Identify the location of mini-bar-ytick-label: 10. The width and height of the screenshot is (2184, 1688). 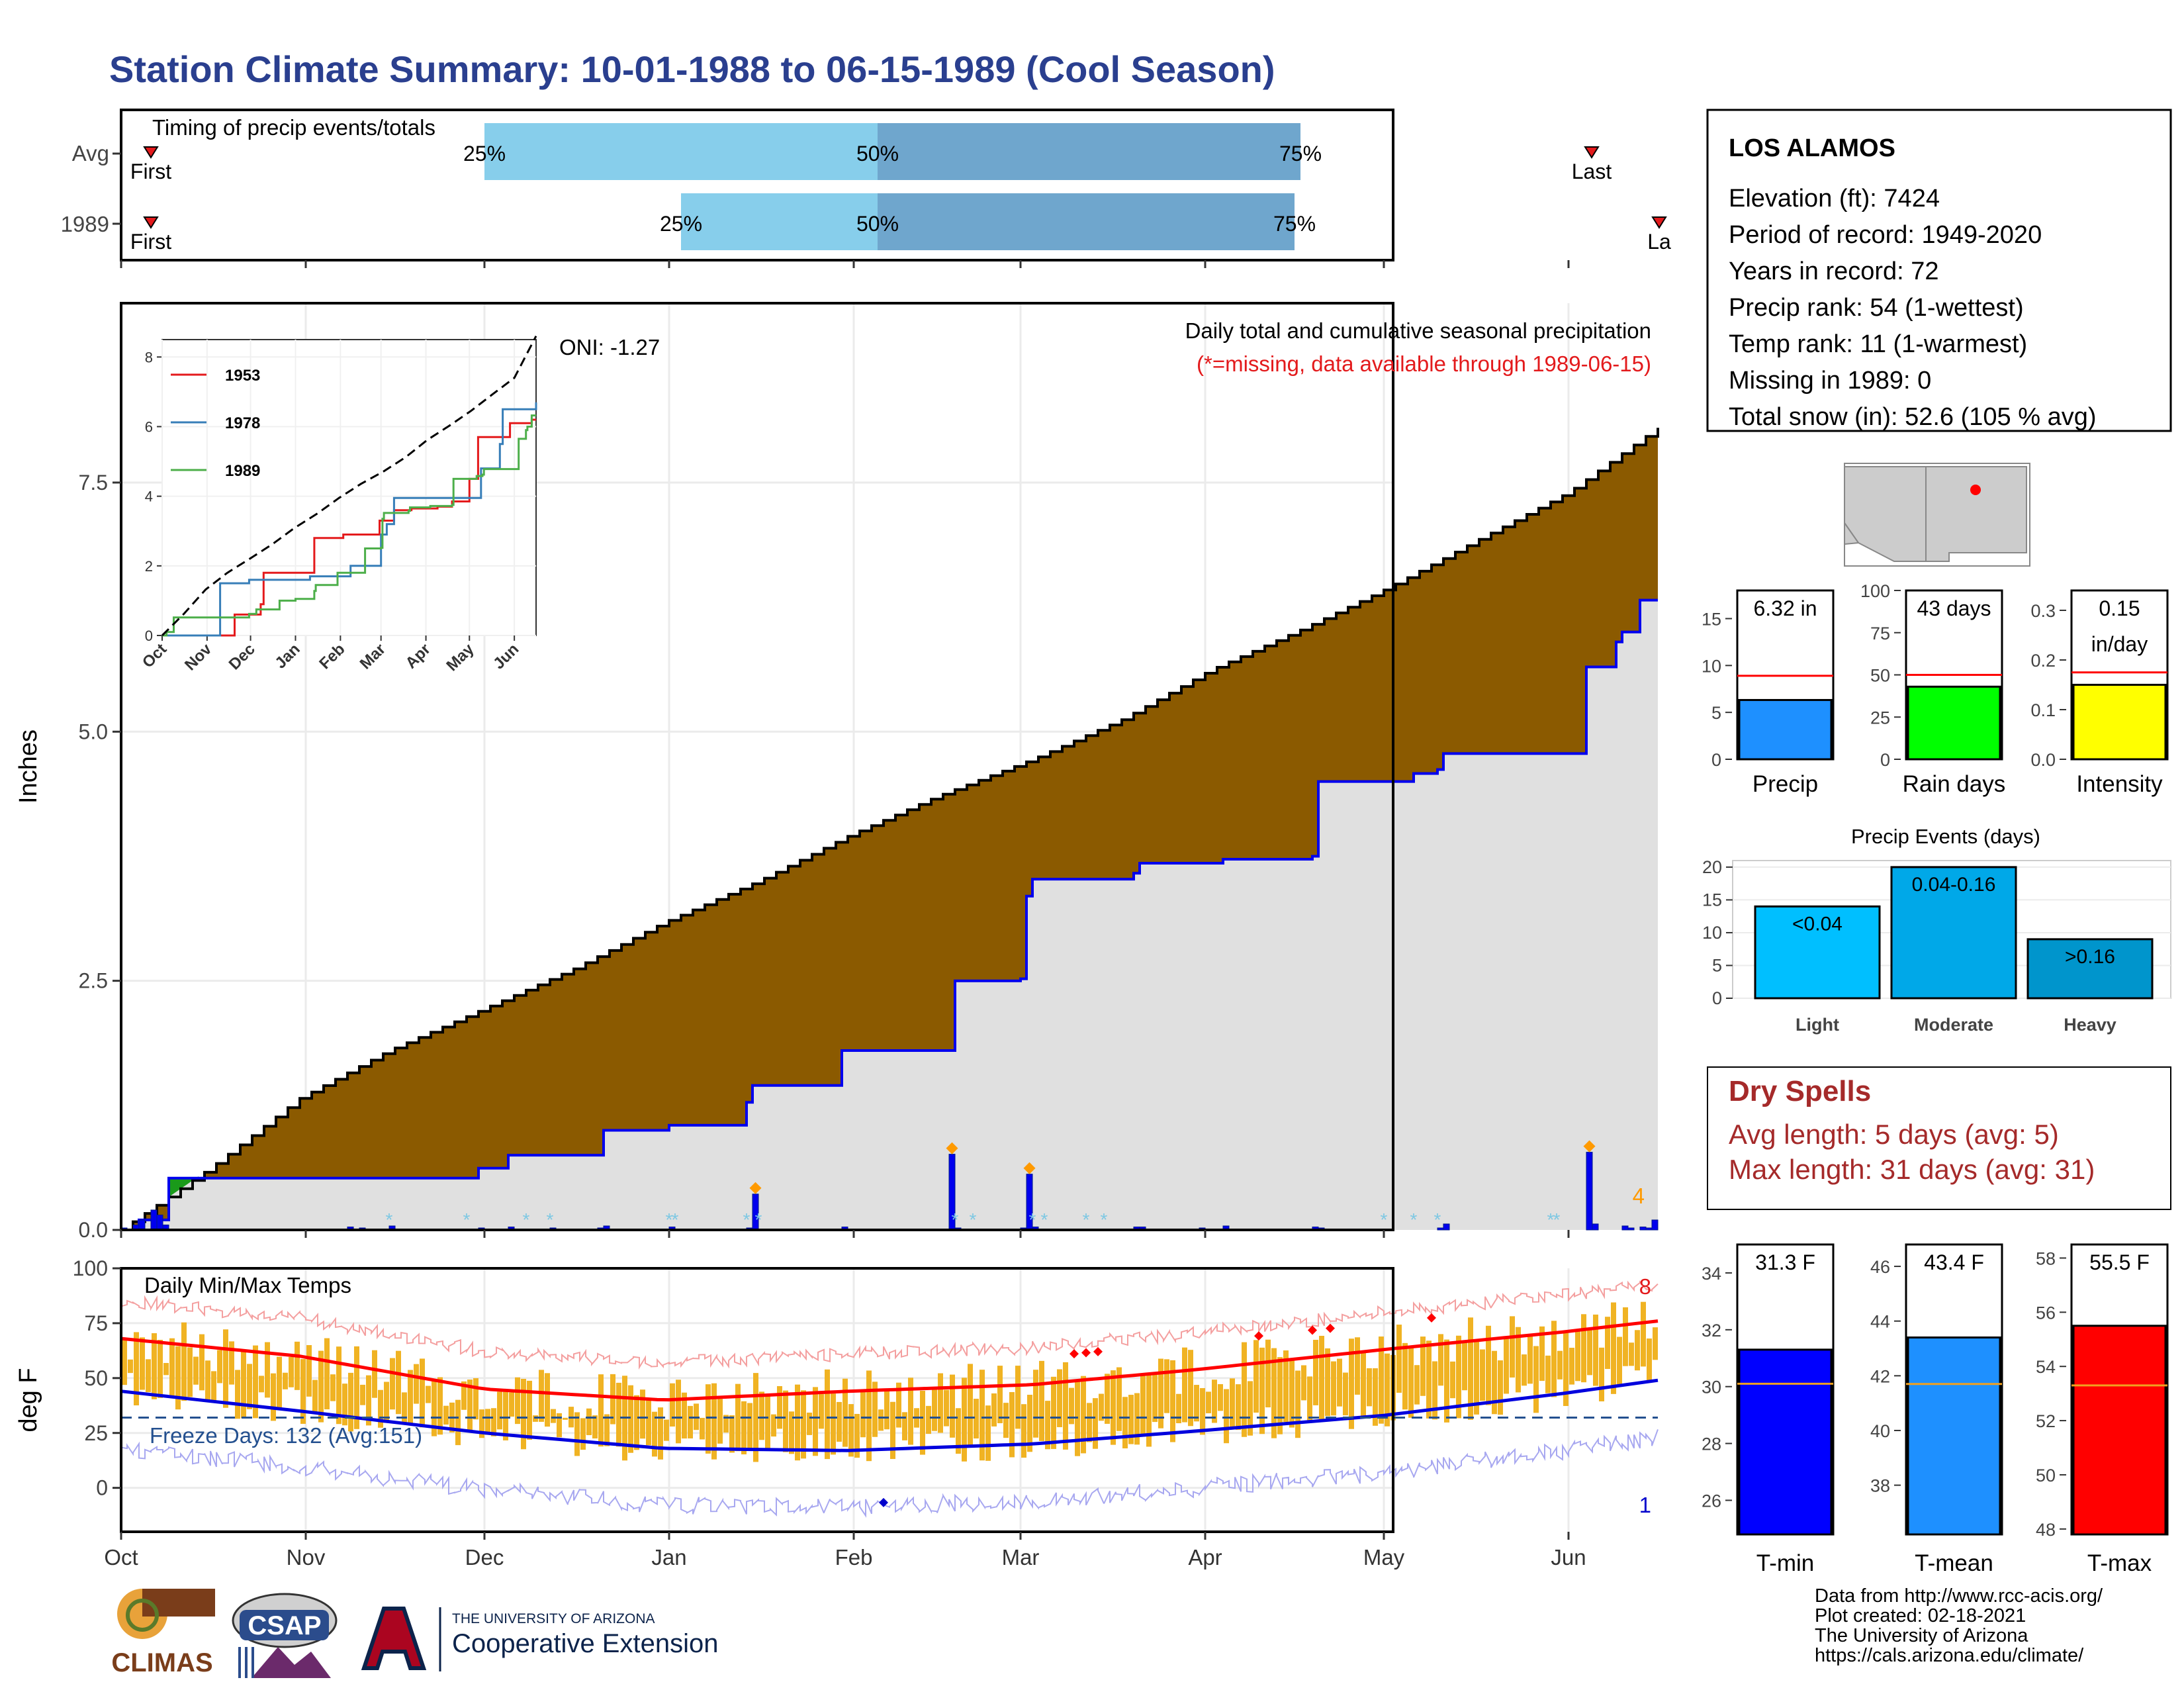
(1712, 666).